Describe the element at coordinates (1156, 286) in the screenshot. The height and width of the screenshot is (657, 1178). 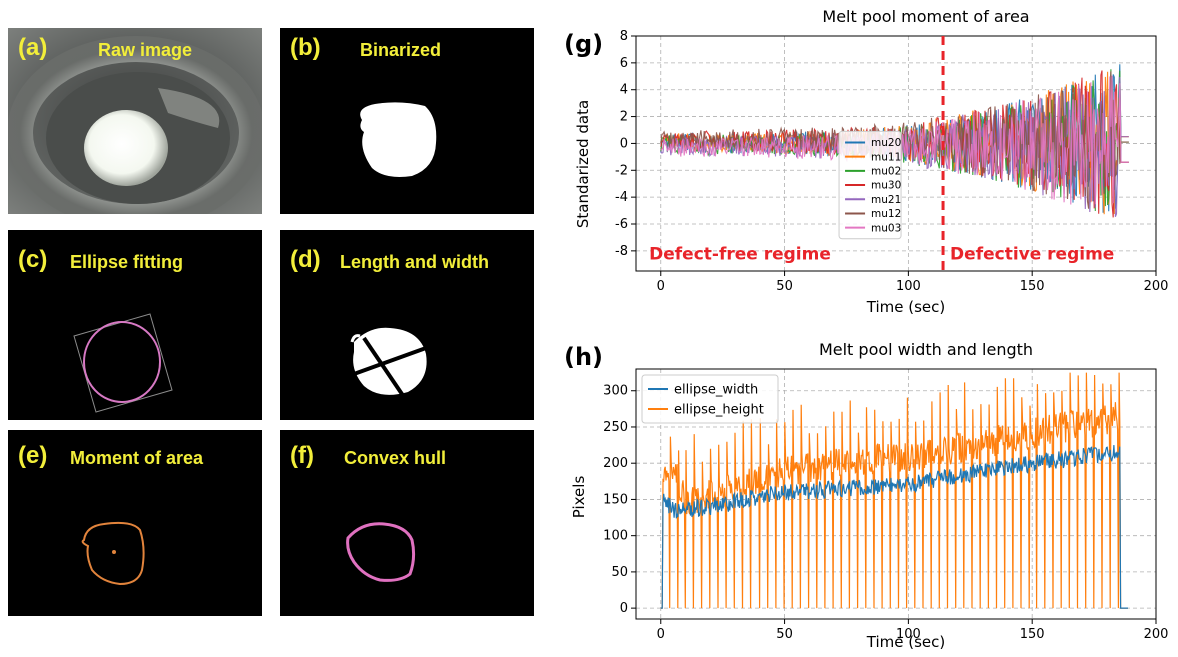
I see `g-xtick-label: 200` at that location.